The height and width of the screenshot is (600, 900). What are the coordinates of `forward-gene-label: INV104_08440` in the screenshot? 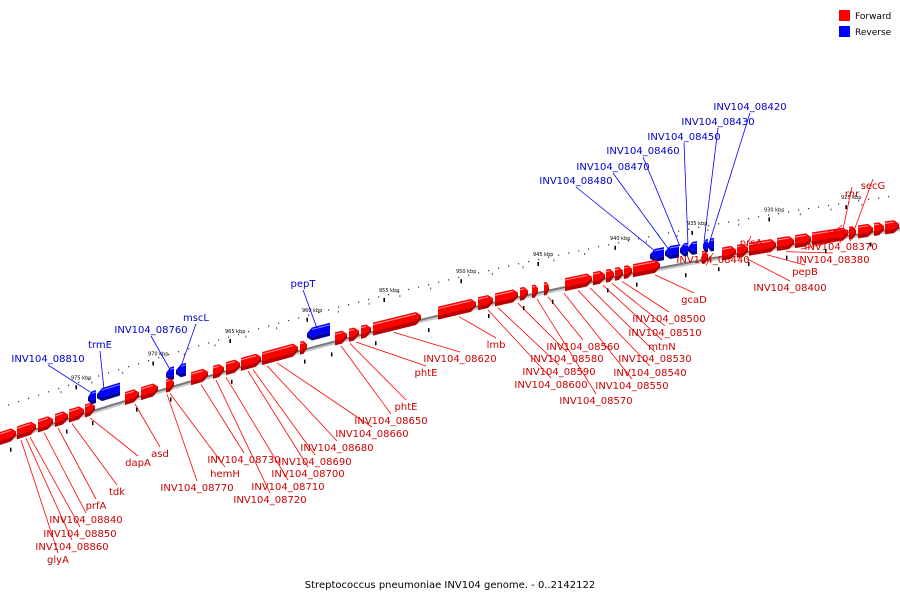 It's located at (712, 260).